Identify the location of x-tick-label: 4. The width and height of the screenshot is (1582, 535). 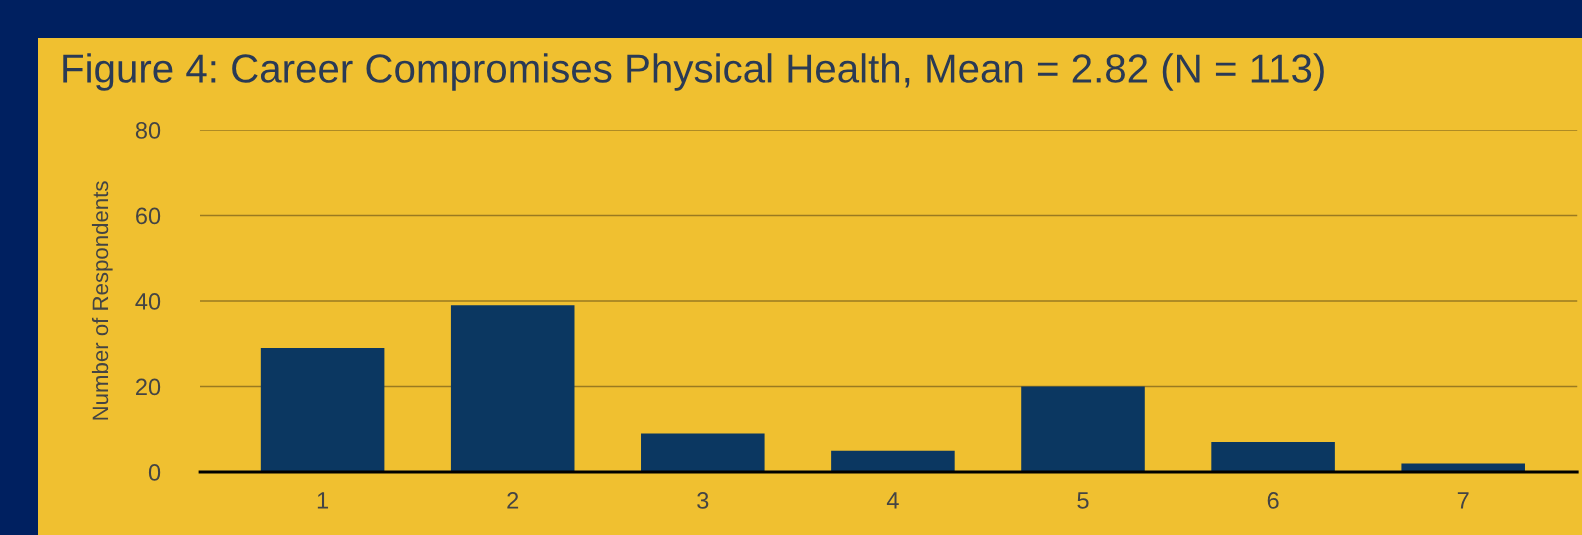
(892, 500).